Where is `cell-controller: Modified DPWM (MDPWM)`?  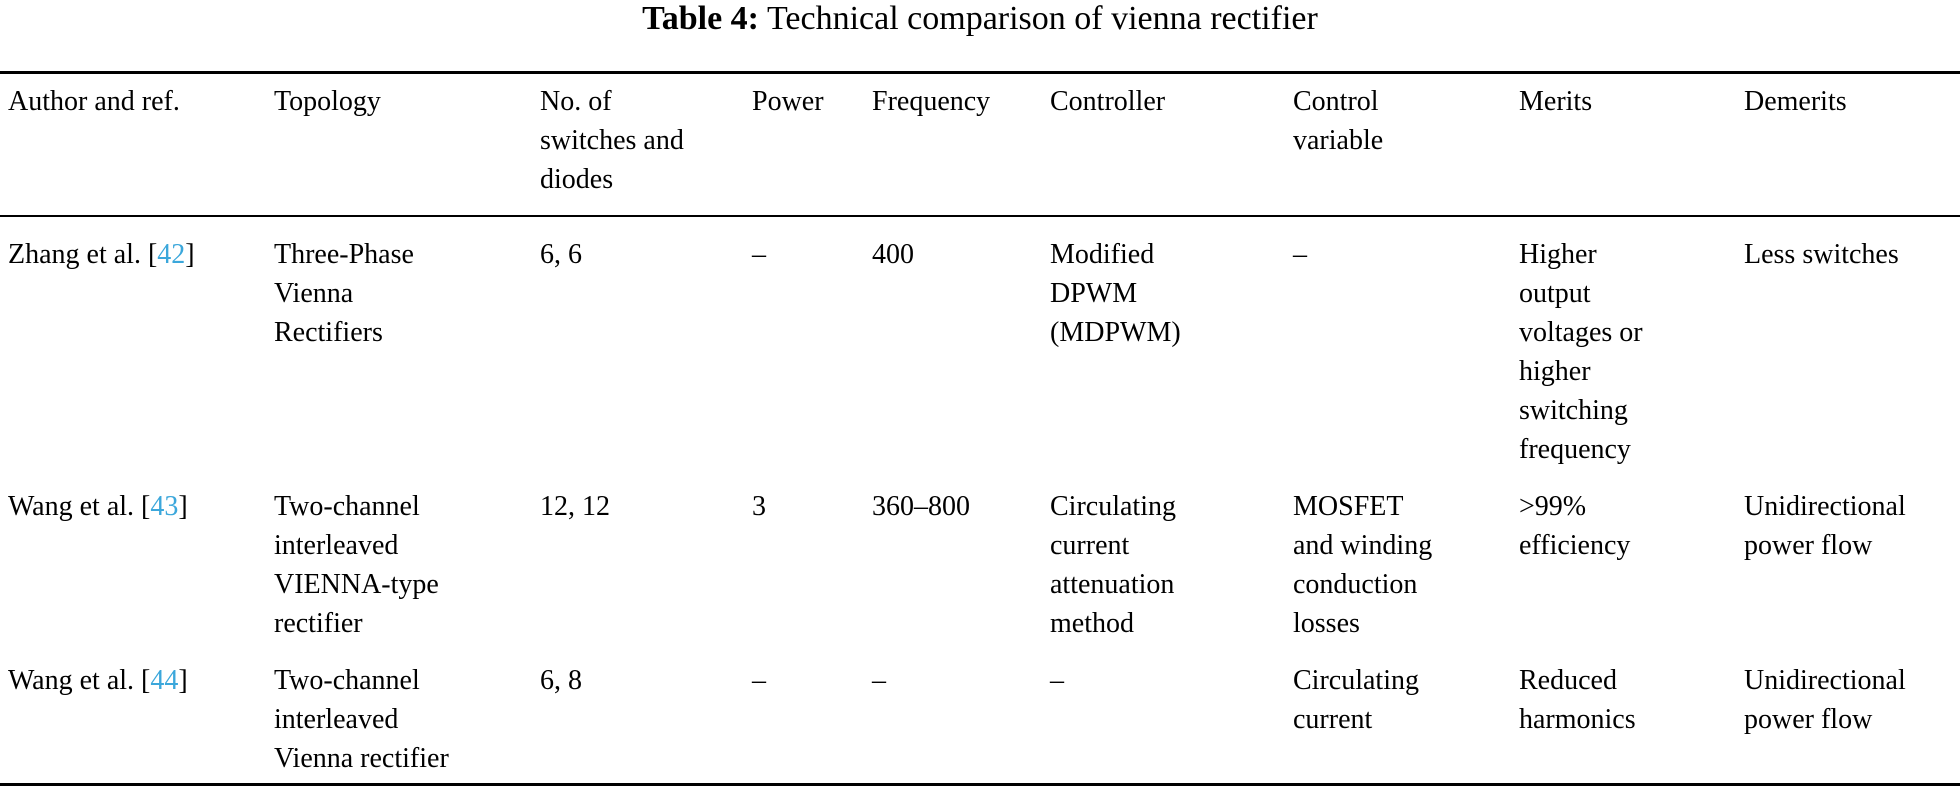 cell-controller: Modified DPWM (MDPWM) is located at coordinates (1115, 293).